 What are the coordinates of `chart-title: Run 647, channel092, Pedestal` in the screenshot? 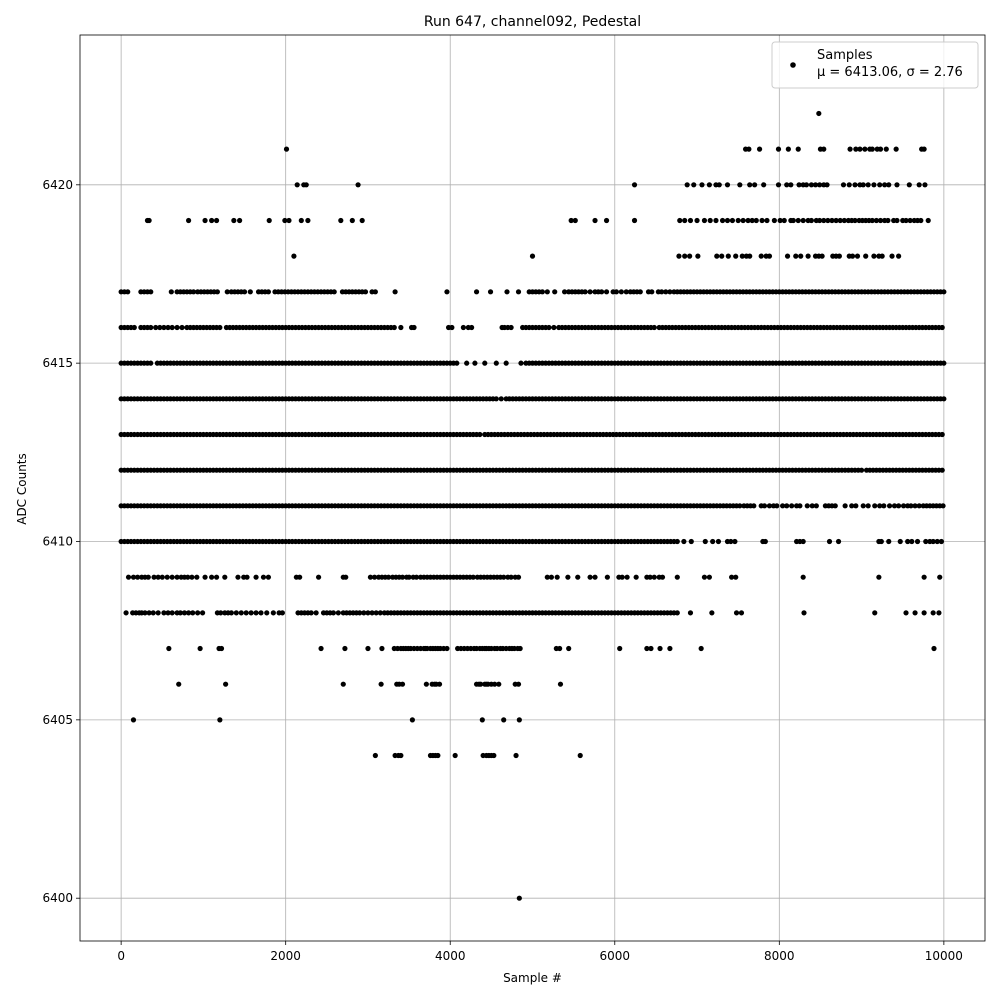 It's located at (532, 22).